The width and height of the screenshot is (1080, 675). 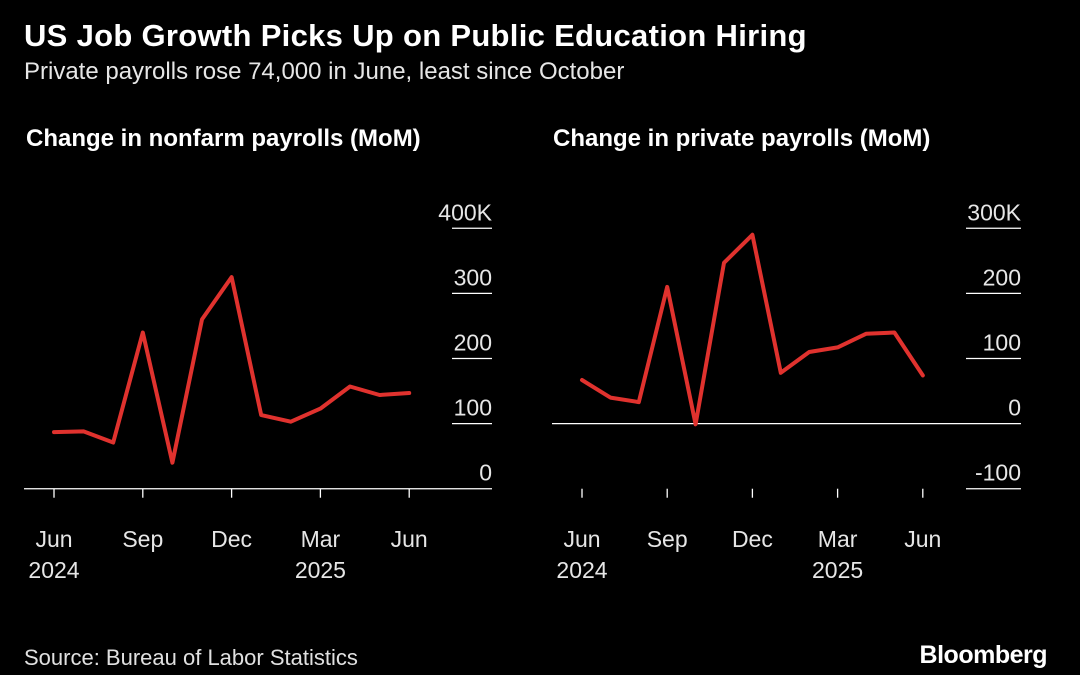 I want to click on private-series-line, so click(x=752, y=329).